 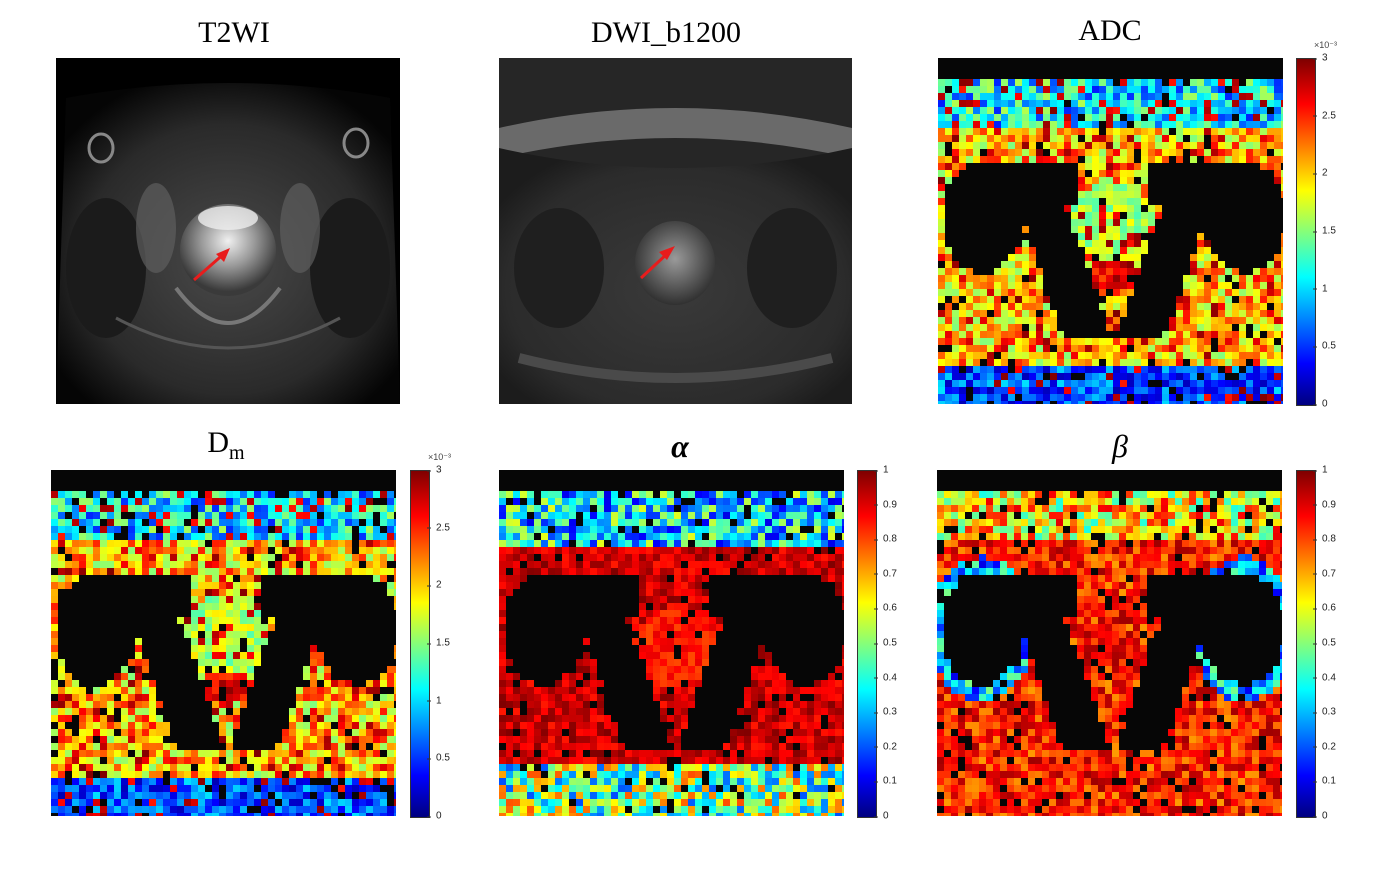 What do you see at coordinates (218, 442) in the screenshot?
I see `title-dm-main: D` at bounding box center [218, 442].